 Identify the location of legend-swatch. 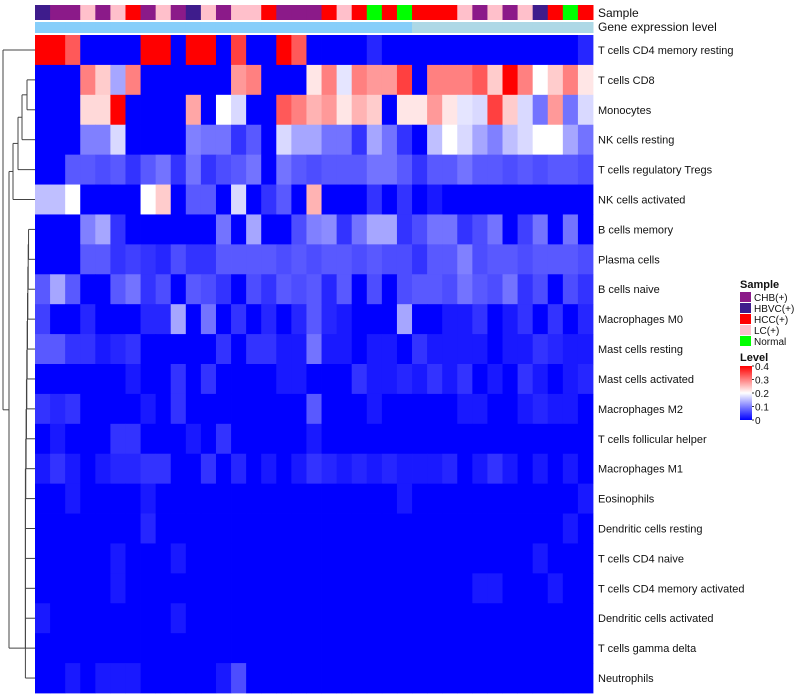
(745, 297).